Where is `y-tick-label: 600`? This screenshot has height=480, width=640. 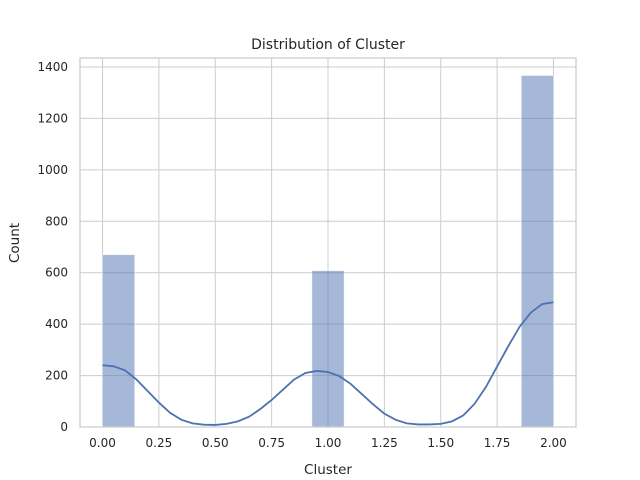 y-tick-label: 600 is located at coordinates (56, 273).